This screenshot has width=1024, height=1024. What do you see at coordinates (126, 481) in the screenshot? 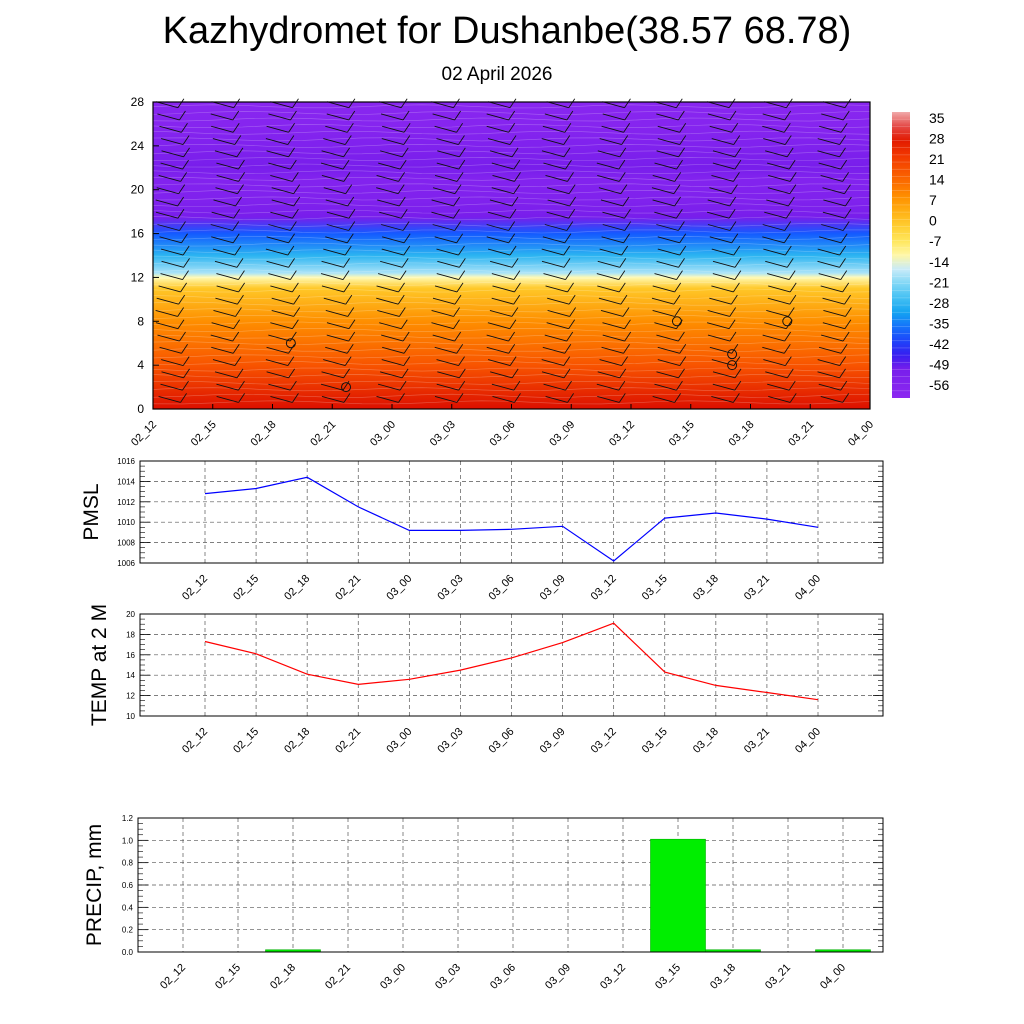
I see `y-tick-label: 1014` at bounding box center [126, 481].